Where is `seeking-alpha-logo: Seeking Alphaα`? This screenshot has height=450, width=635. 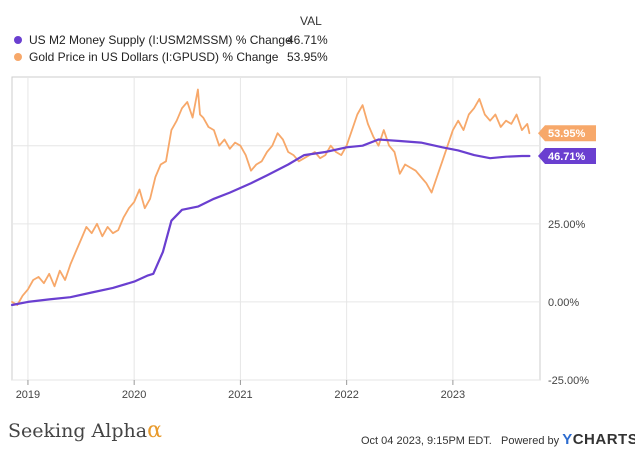 seeking-alpha-logo: Seeking Alphaα is located at coordinates (85, 430).